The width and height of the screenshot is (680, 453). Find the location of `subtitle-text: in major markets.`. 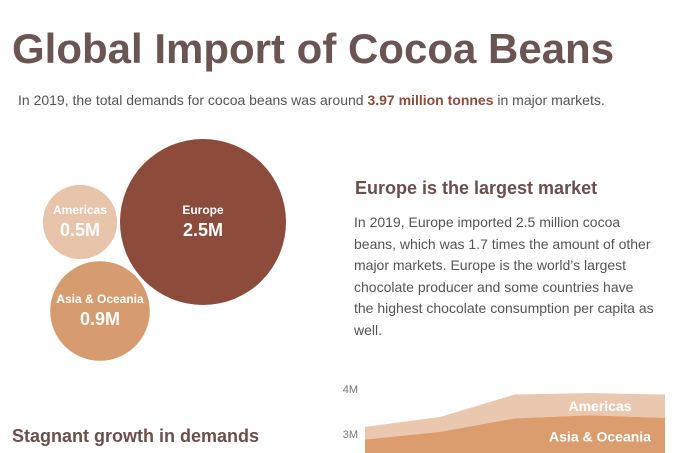

subtitle-text: in major markets. is located at coordinates (551, 100).